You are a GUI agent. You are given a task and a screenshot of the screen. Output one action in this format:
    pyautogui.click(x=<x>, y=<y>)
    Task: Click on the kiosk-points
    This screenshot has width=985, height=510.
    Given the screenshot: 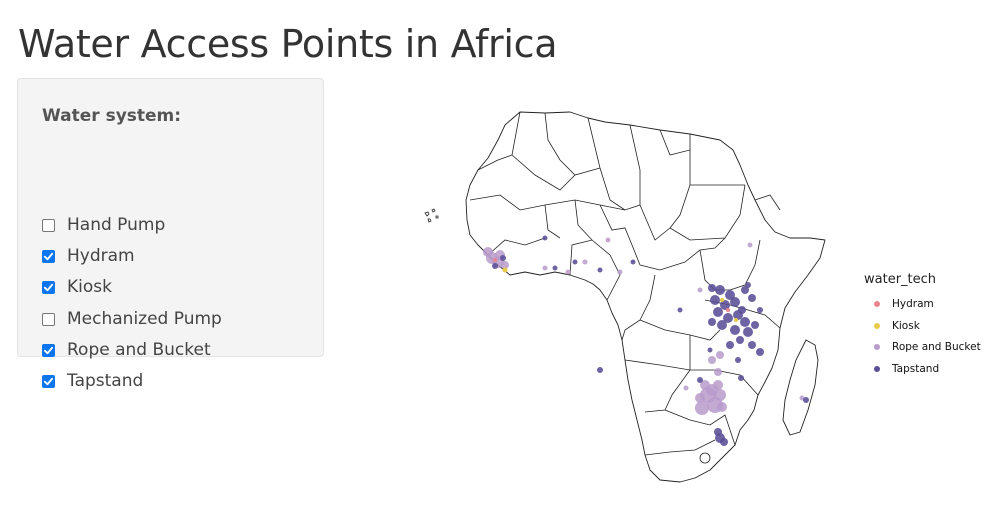 What is the action you would take?
    pyautogui.click(x=620, y=294)
    